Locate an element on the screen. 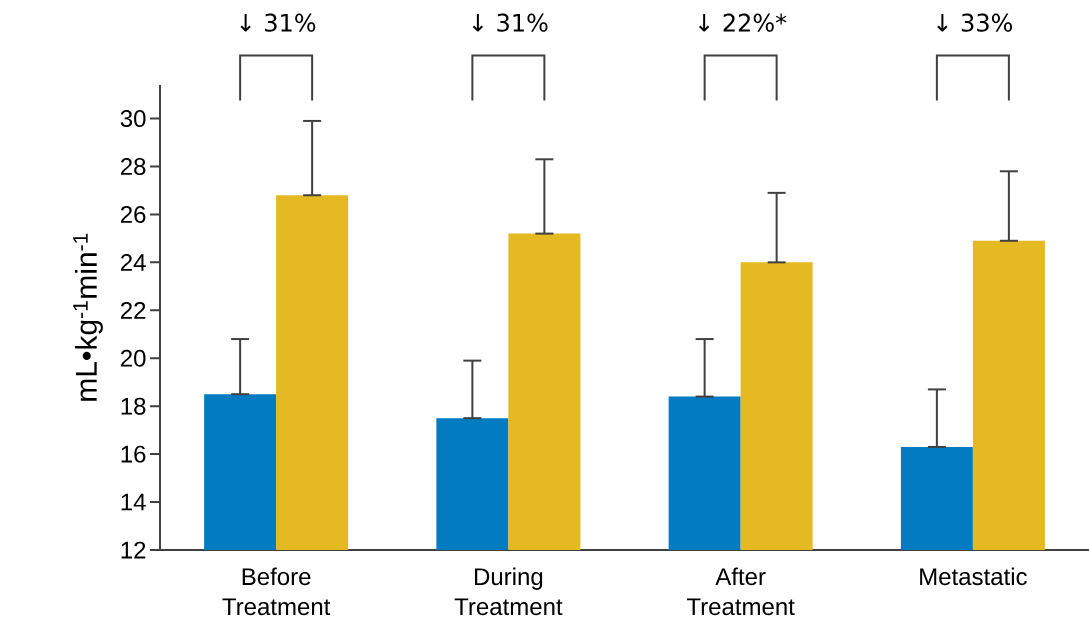 The height and width of the screenshot is (640, 1089). y-tick-label: 20 is located at coordinates (133, 358).